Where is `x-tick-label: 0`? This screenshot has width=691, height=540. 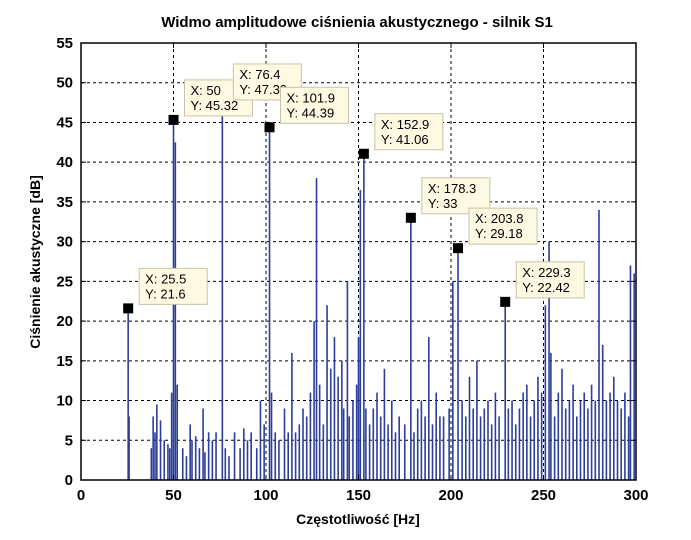 x-tick-label: 0 is located at coordinates (81, 495).